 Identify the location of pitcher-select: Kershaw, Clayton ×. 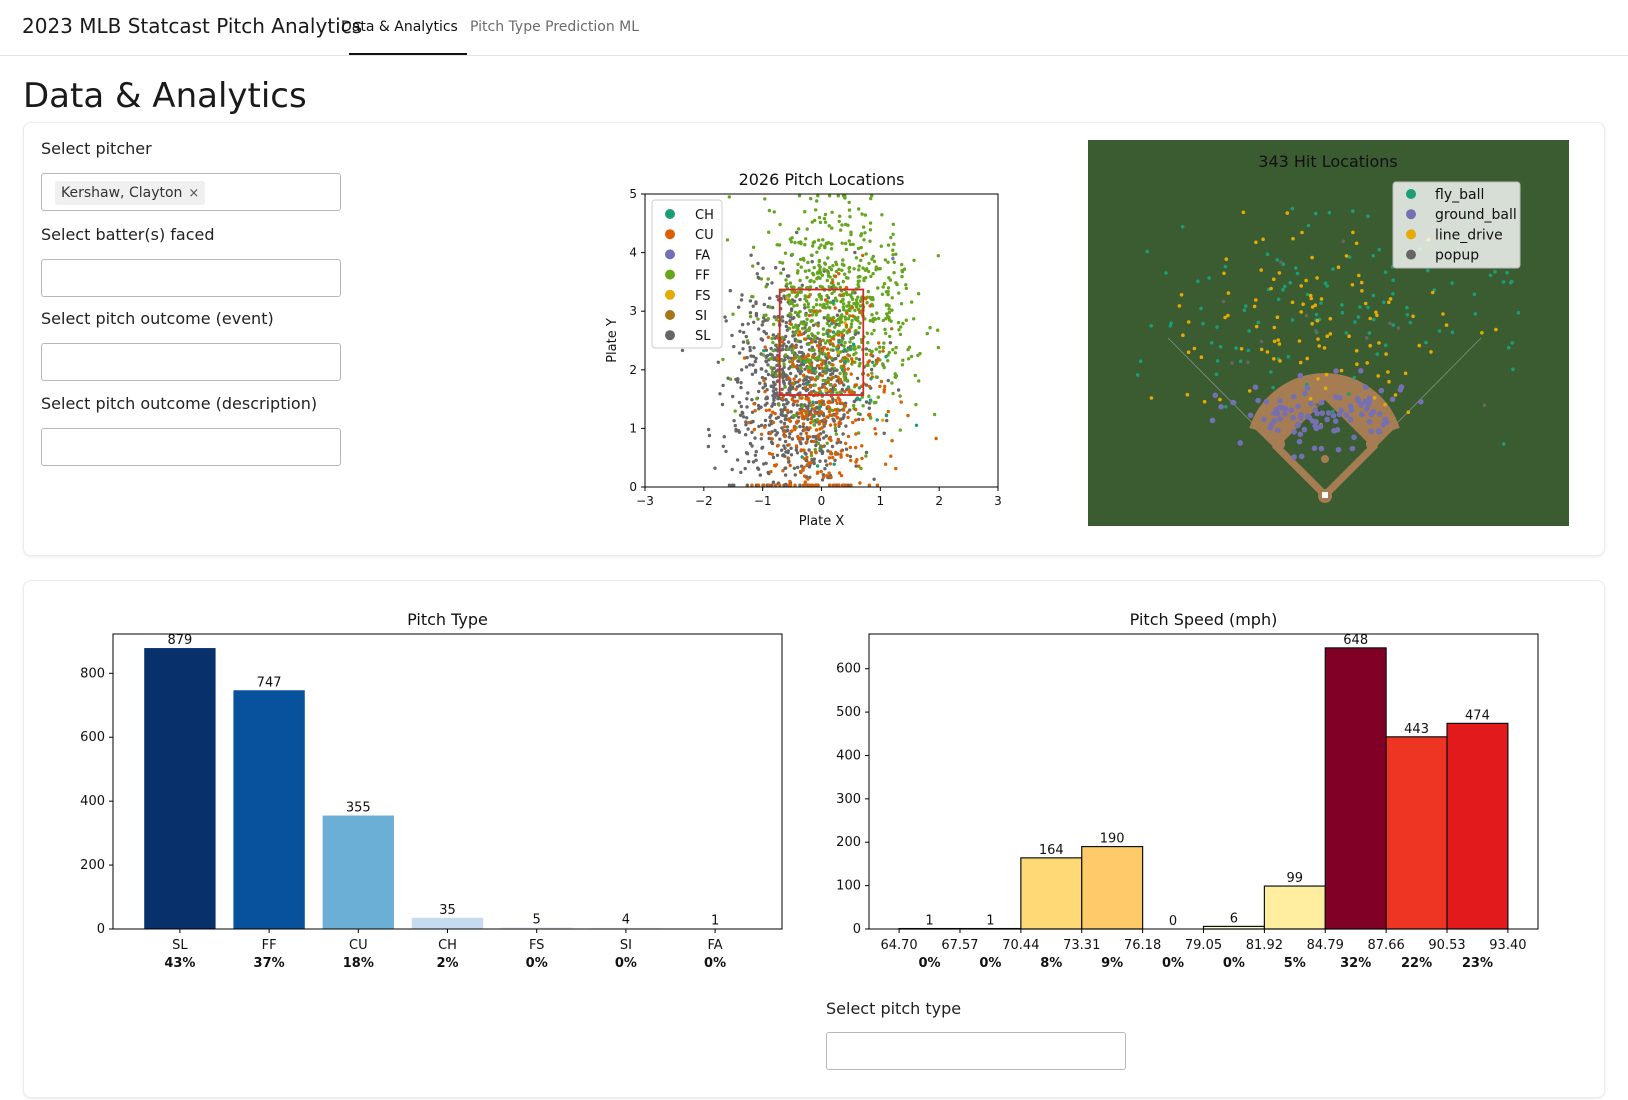
(191, 192).